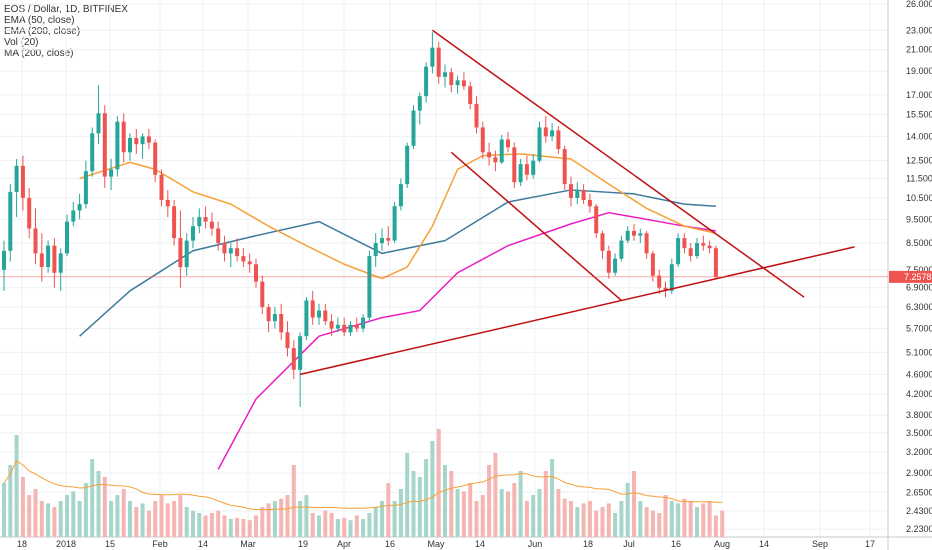  I want to click on y-tick-label: 19.0000, so click(919, 71).